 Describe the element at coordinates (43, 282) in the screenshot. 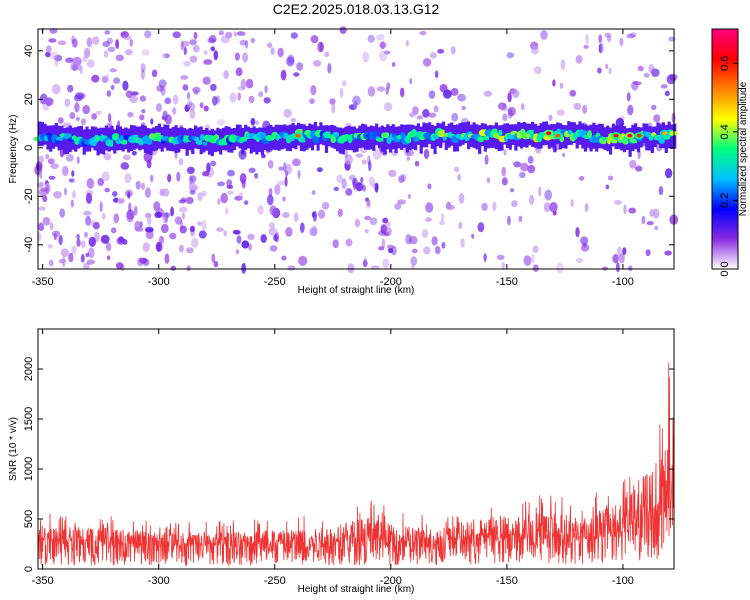

I see `x-tick-label: -350` at that location.